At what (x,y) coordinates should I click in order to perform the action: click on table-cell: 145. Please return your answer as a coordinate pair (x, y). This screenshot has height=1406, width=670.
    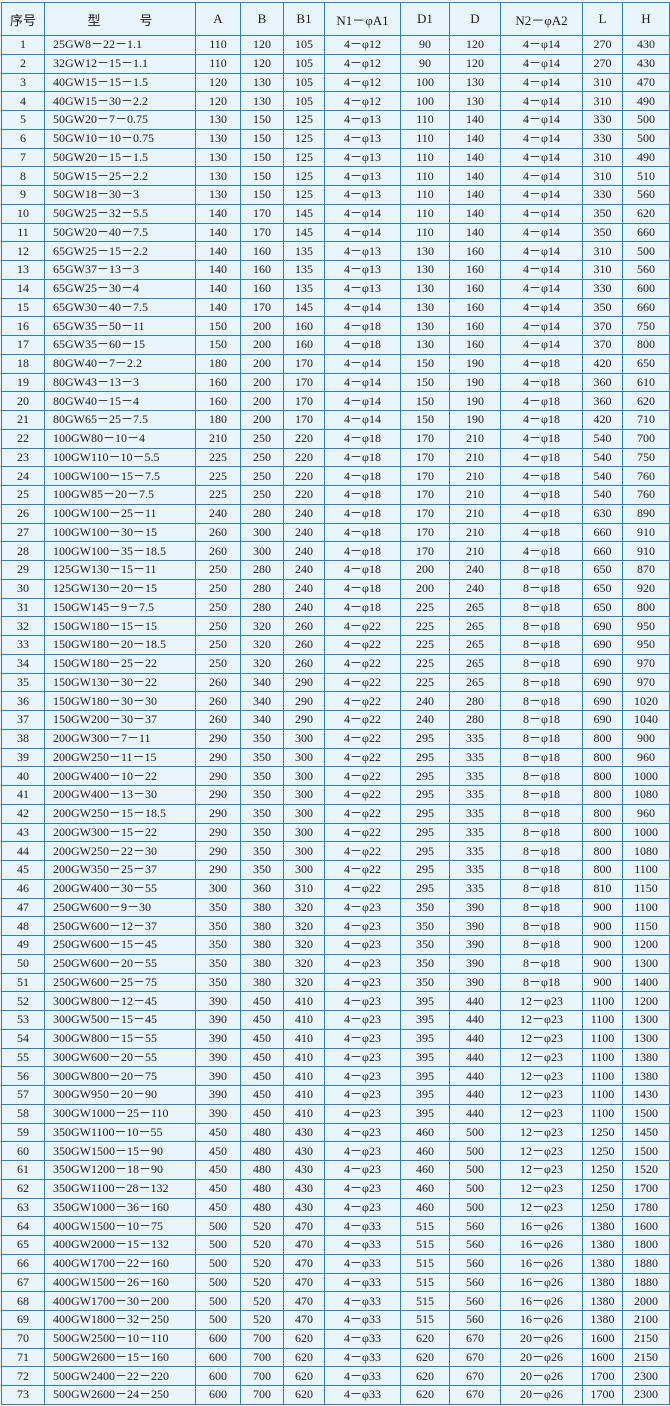
    Looking at the image, I should click on (304, 307).